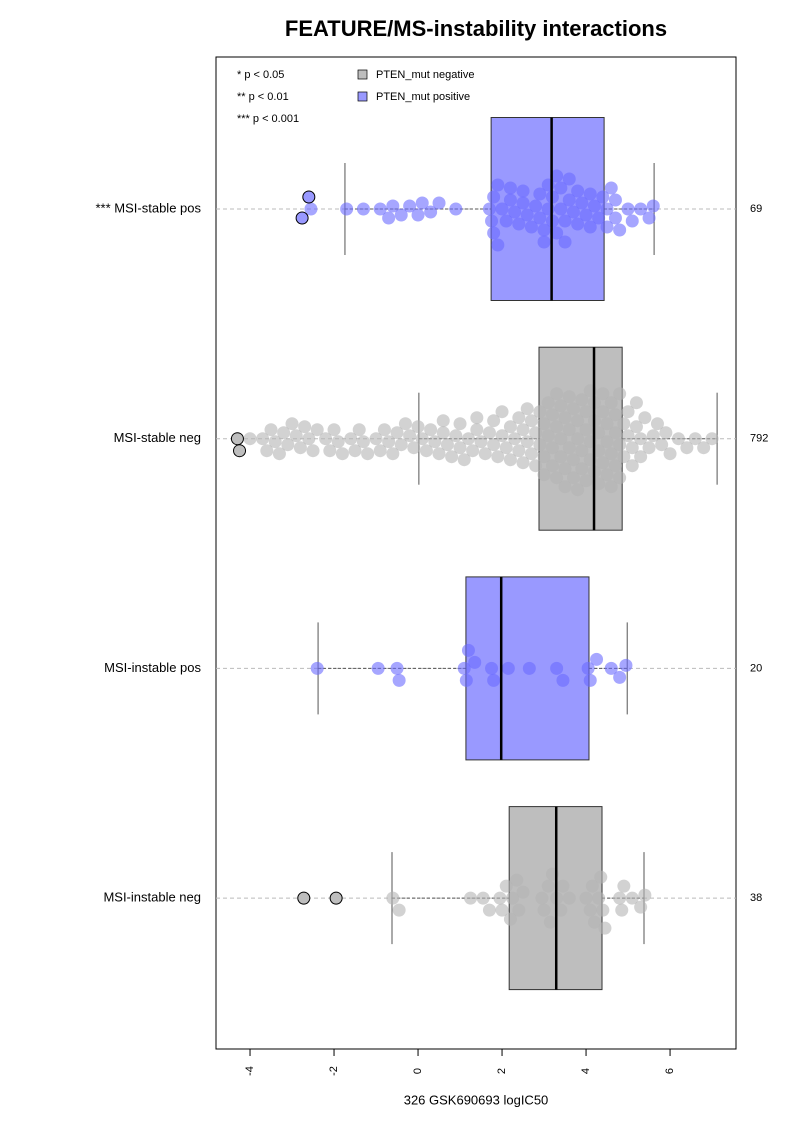 The image size is (793, 1122). What do you see at coordinates (250, 1071) in the screenshot?
I see `x-tick-label: -4` at bounding box center [250, 1071].